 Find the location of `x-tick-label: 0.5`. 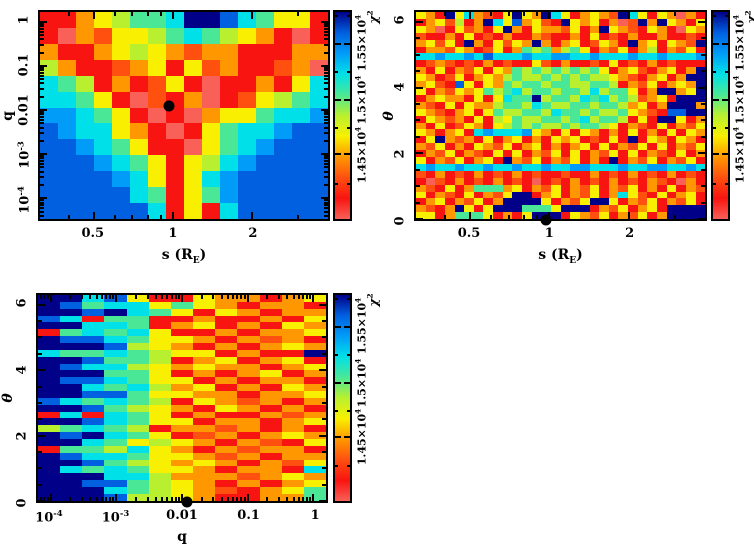

x-tick-label: 0.5 is located at coordinates (93, 233).